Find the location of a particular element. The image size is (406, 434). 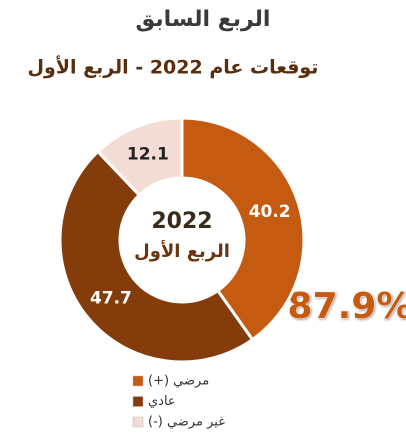

chart-subtitle: توقعات عام 2022 - الربع الأول is located at coordinates (173, 67).